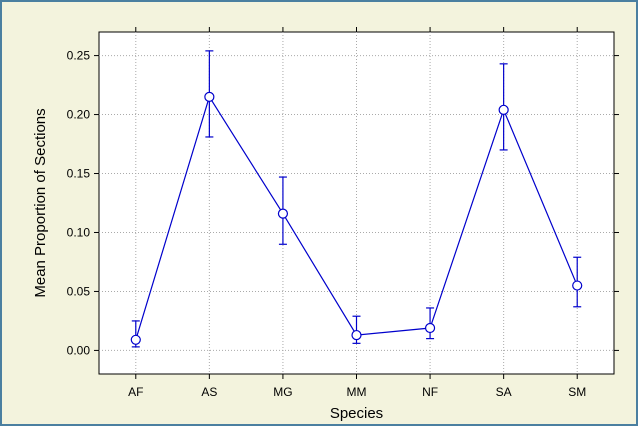 The width and height of the screenshot is (638, 426). I want to click on x-tick-label: AF, so click(135, 392).